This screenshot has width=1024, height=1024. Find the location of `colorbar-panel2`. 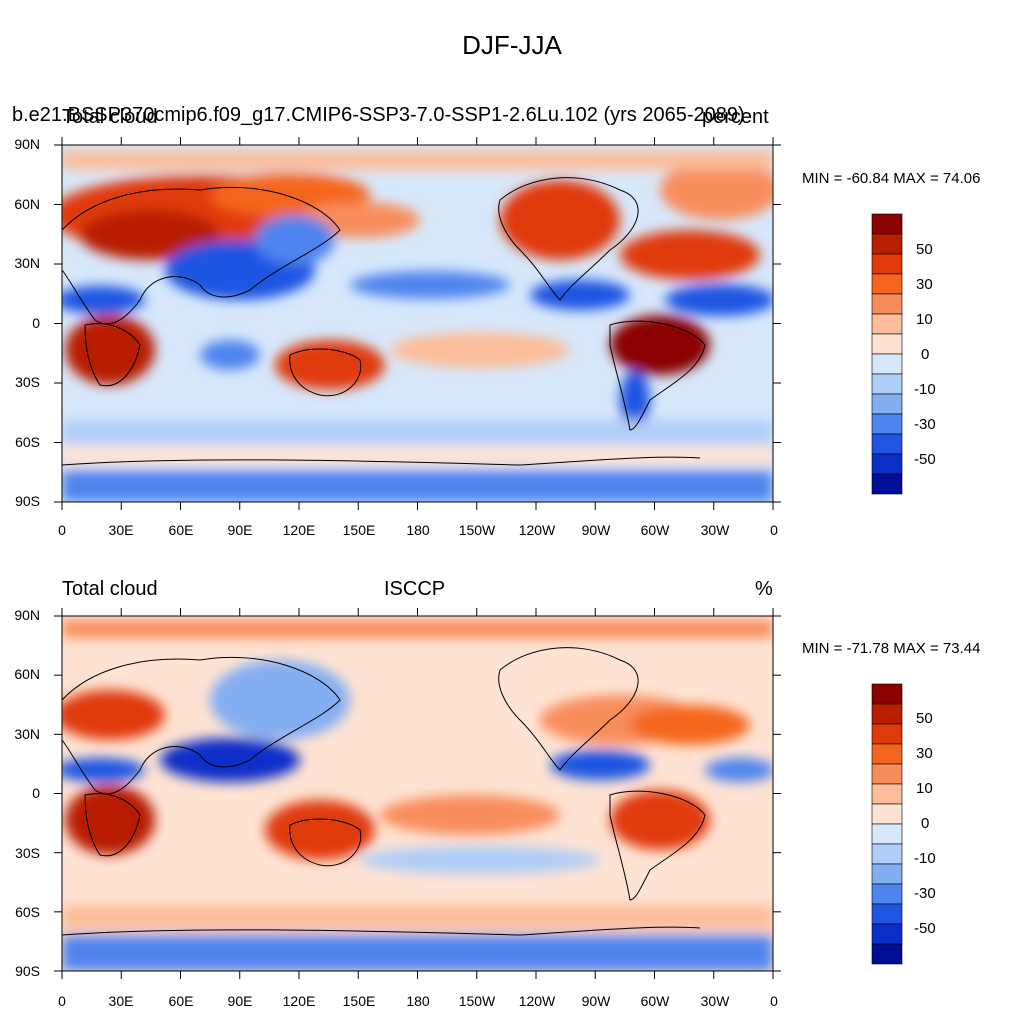

colorbar-panel2 is located at coordinates (887, 824).